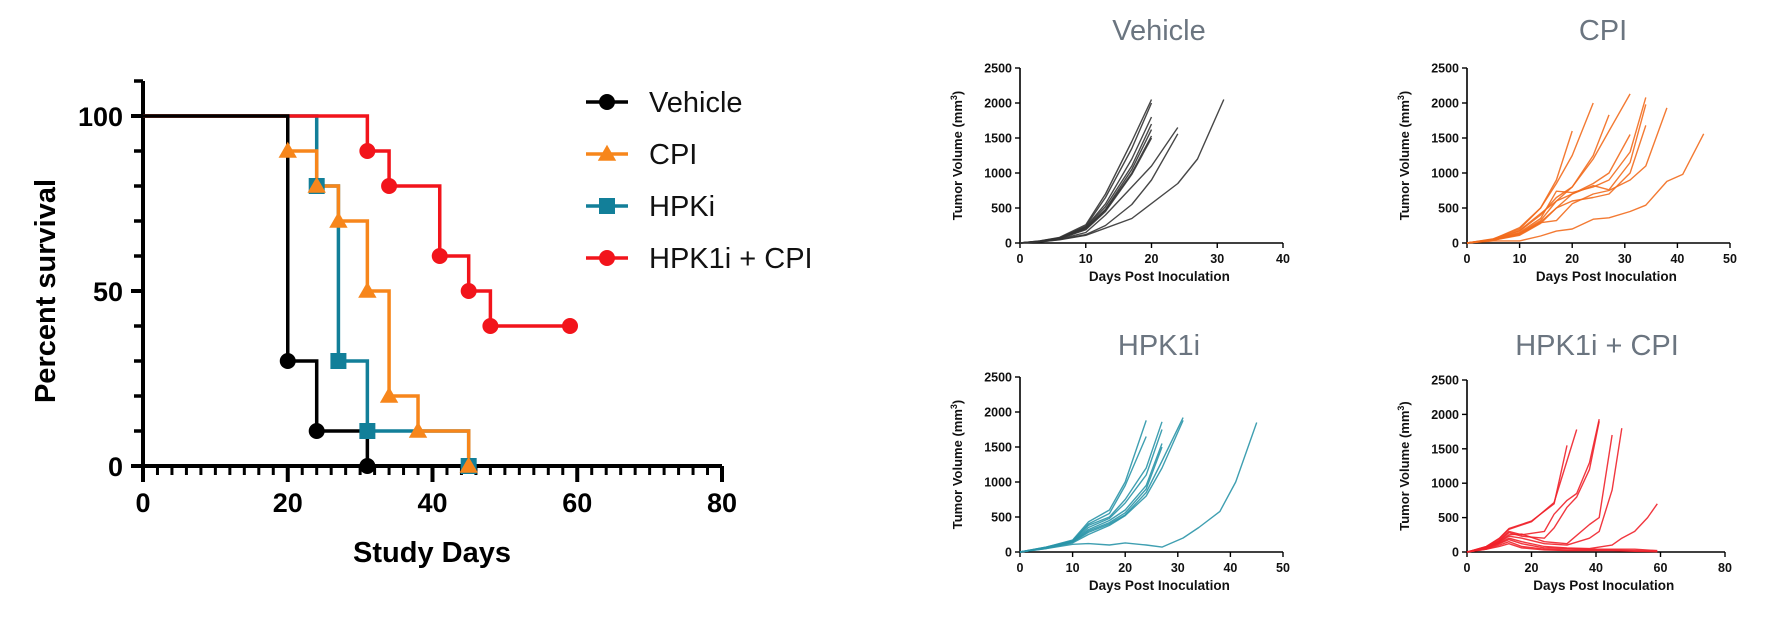  Describe the element at coordinates (641, 155) in the screenshot. I see `legend-item: CPI` at that location.